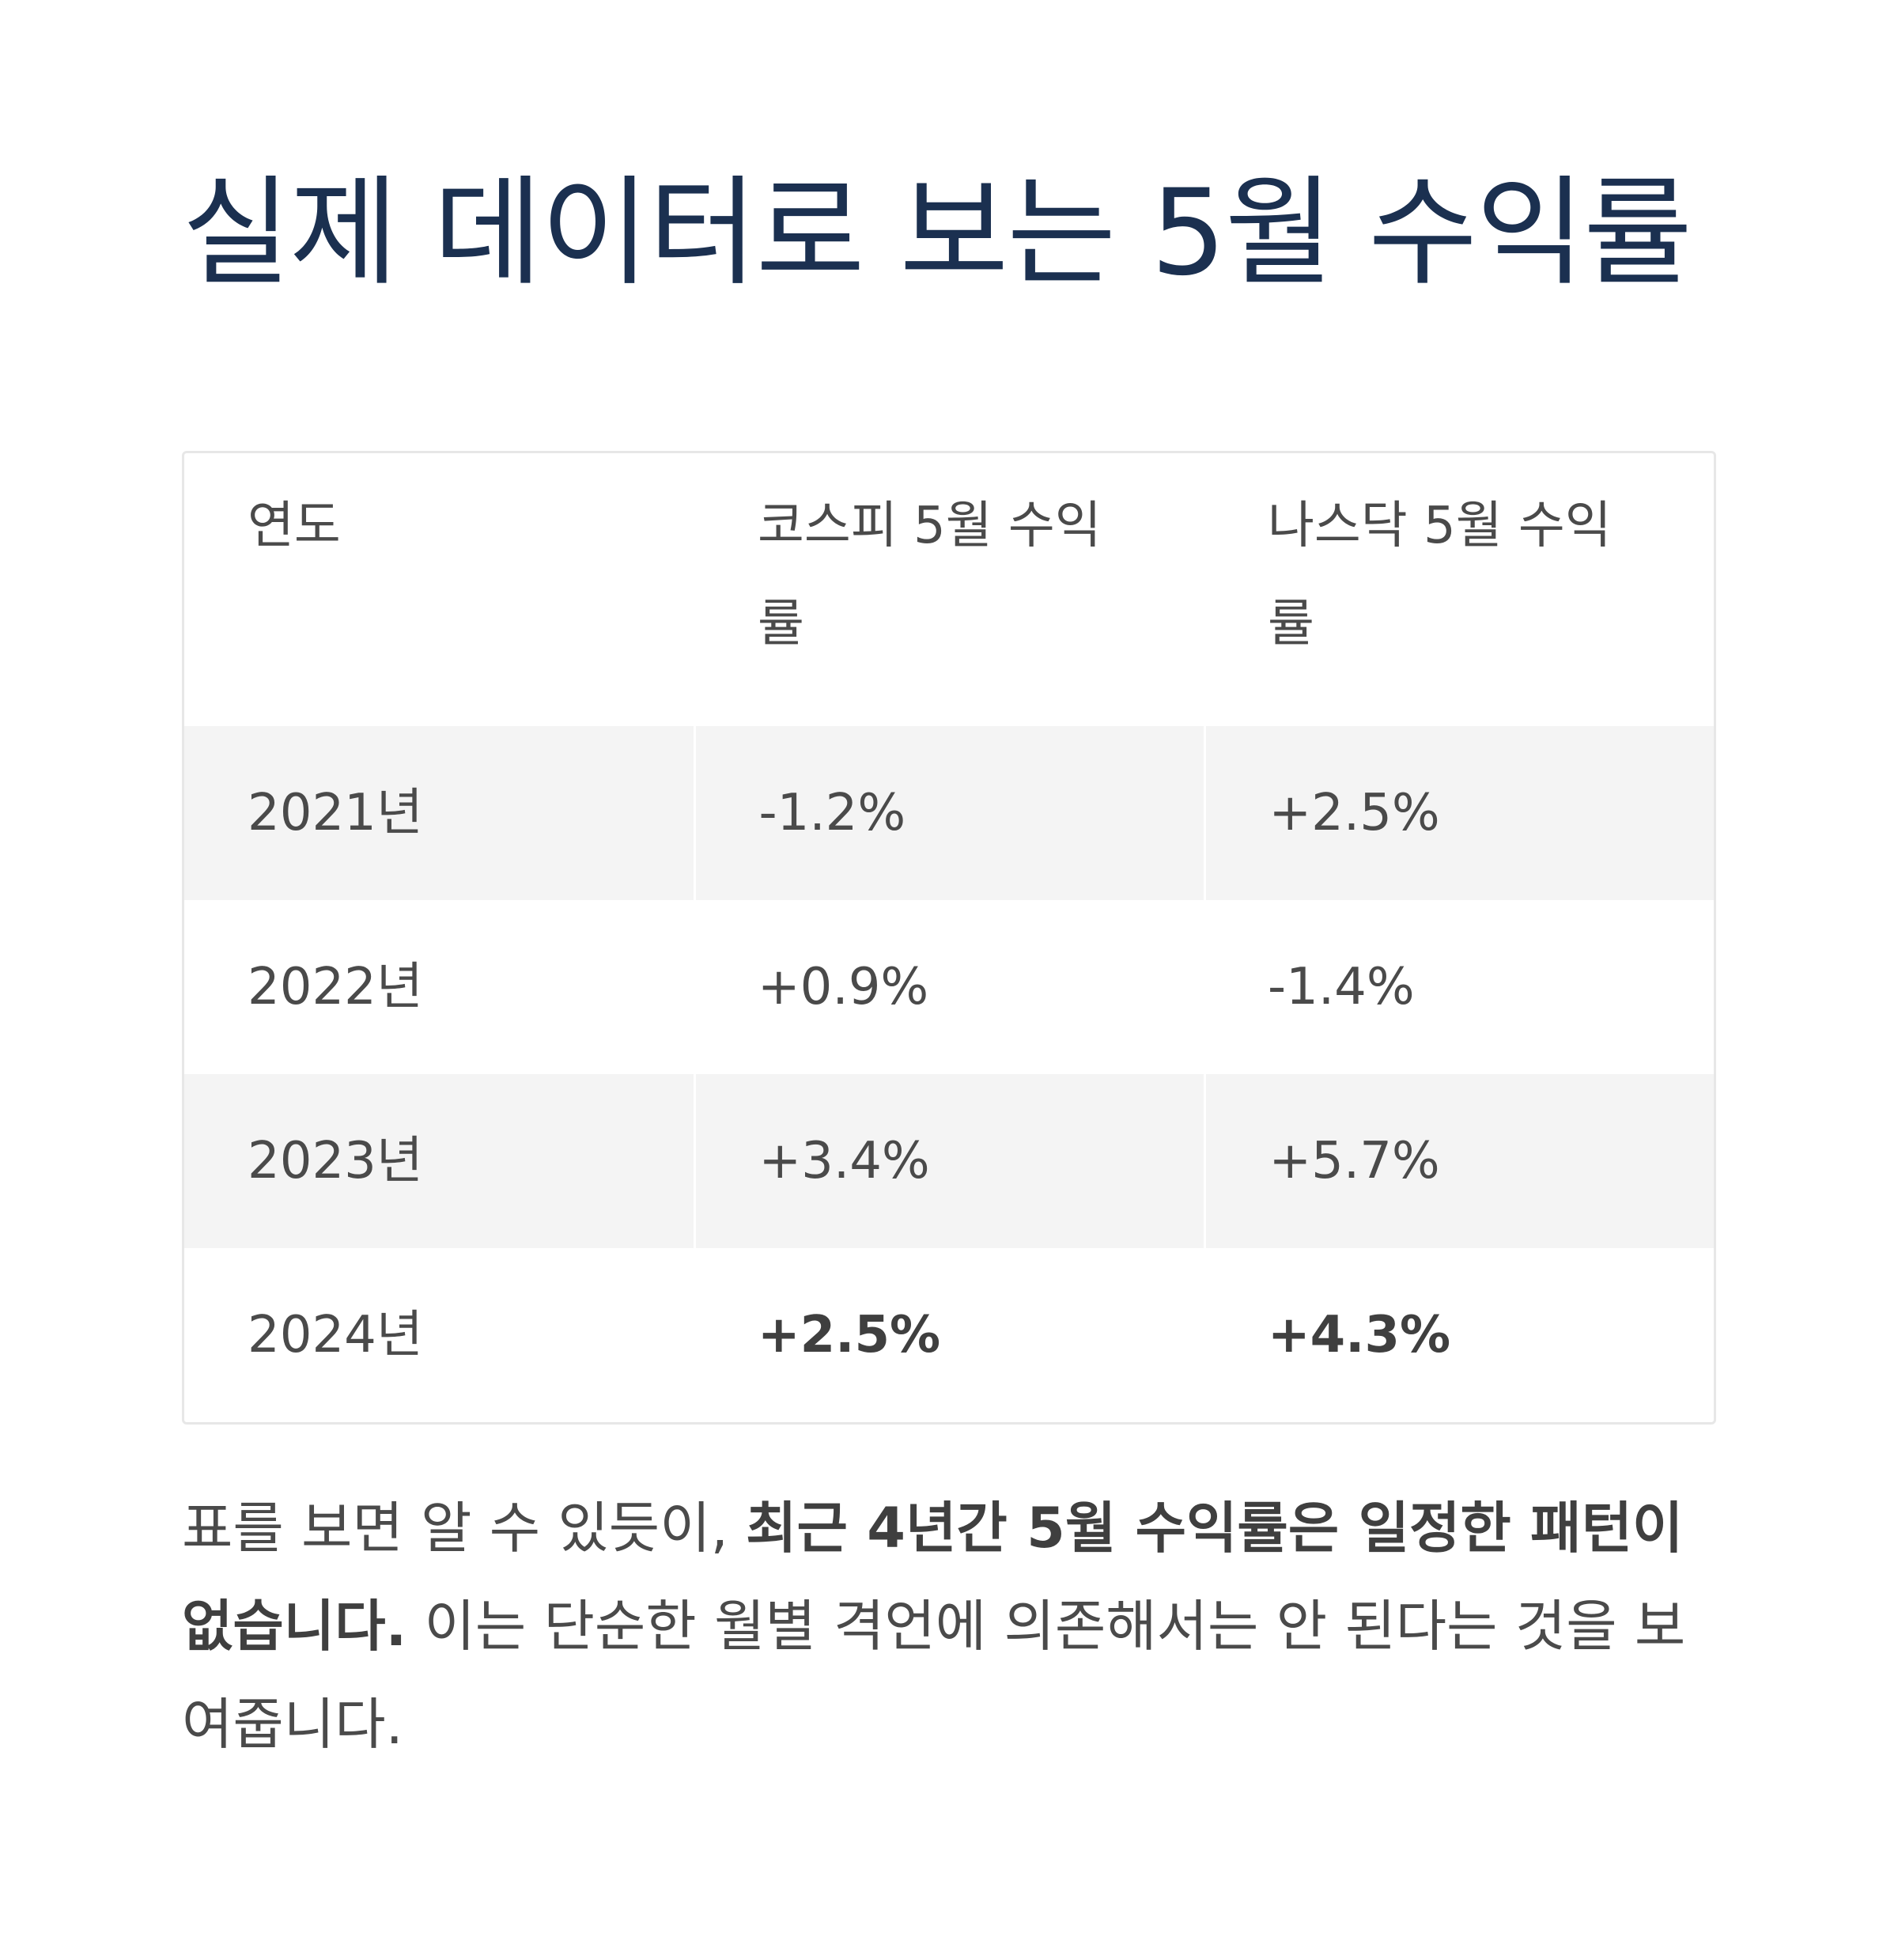 The image size is (1898, 1960). Describe the element at coordinates (465, 1528) in the screenshot. I see `summary-lead: 표를 보면 알 수 있듯이,` at that location.